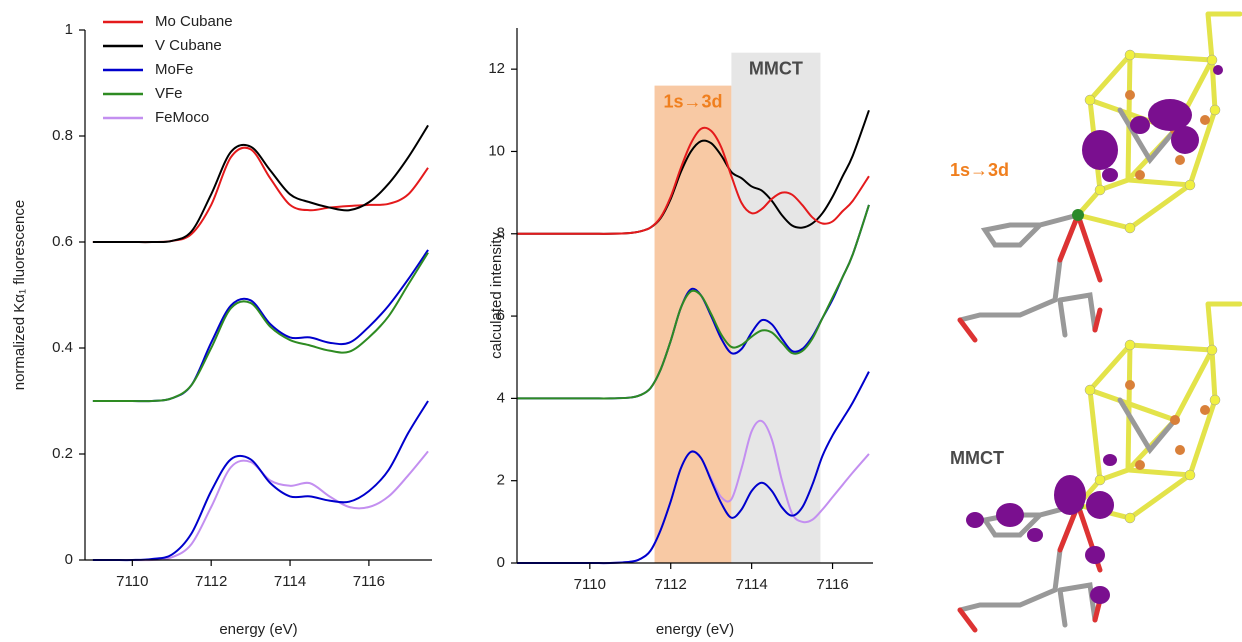  What do you see at coordinates (174, 69) in the screenshot?
I see `legend-label: MoFe` at bounding box center [174, 69].